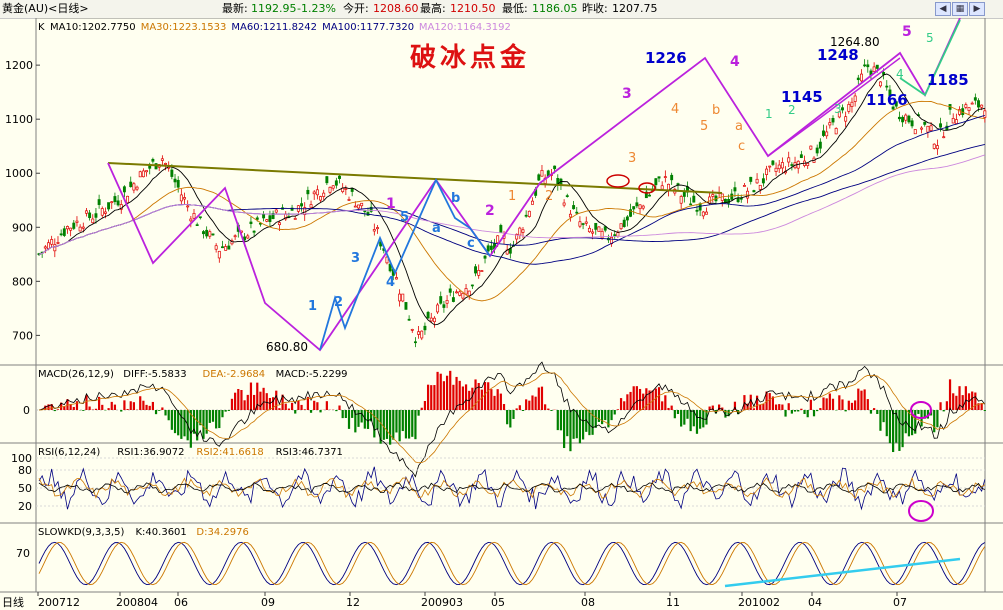 The width and height of the screenshot is (1003, 610). What do you see at coordinates (512, 196) in the screenshot?
I see `wave-label-orange: 1` at bounding box center [512, 196].